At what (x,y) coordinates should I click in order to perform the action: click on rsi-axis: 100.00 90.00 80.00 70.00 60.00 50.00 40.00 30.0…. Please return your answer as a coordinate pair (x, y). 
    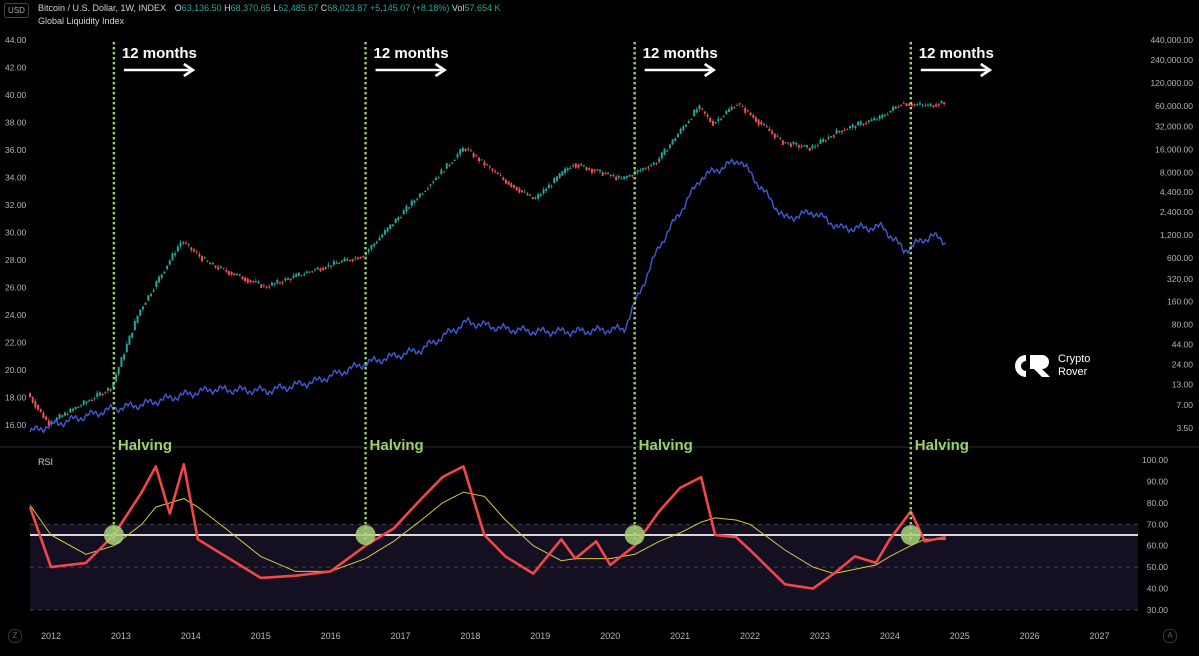
    Looking at the image, I should click on (1155, 535).